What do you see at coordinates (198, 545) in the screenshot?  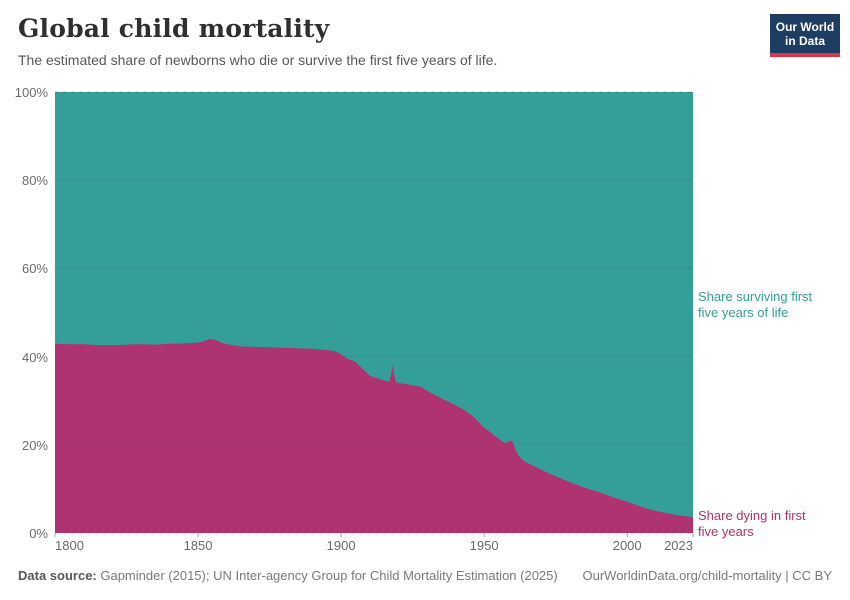 I see `x-axis-tick-label: 1850` at bounding box center [198, 545].